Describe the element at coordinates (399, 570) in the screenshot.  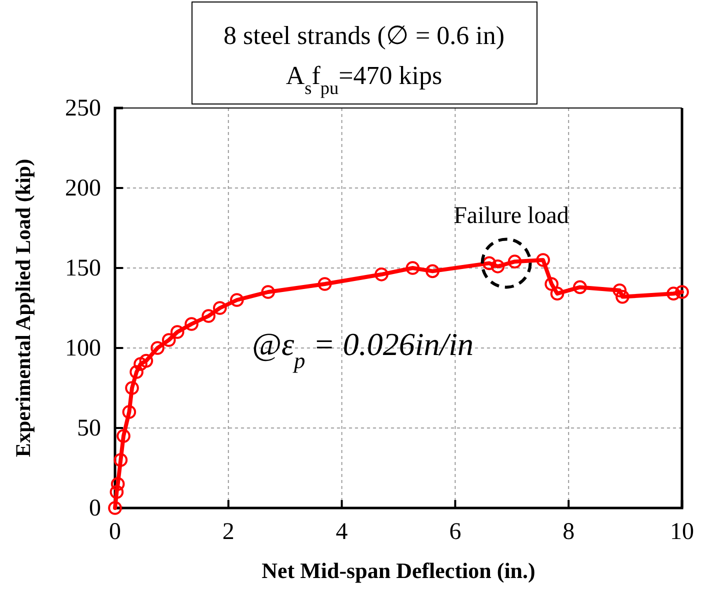
I see `x-axis-title: Net Mid-span Deflection (in.)` at that location.